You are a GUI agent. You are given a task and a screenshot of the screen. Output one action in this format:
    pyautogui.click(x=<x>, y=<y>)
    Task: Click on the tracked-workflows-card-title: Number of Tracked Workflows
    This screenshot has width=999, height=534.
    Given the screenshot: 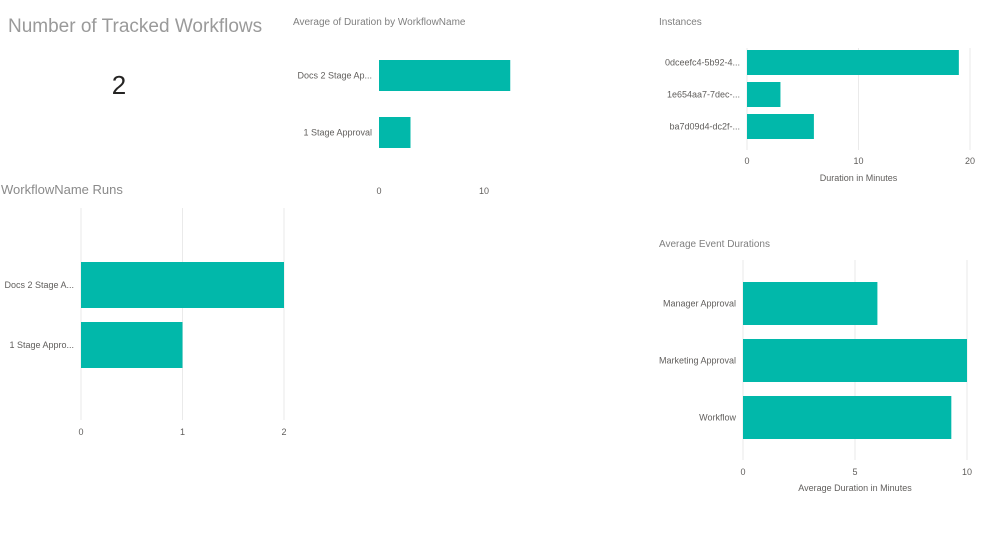 What is the action you would take?
    pyautogui.click(x=135, y=26)
    